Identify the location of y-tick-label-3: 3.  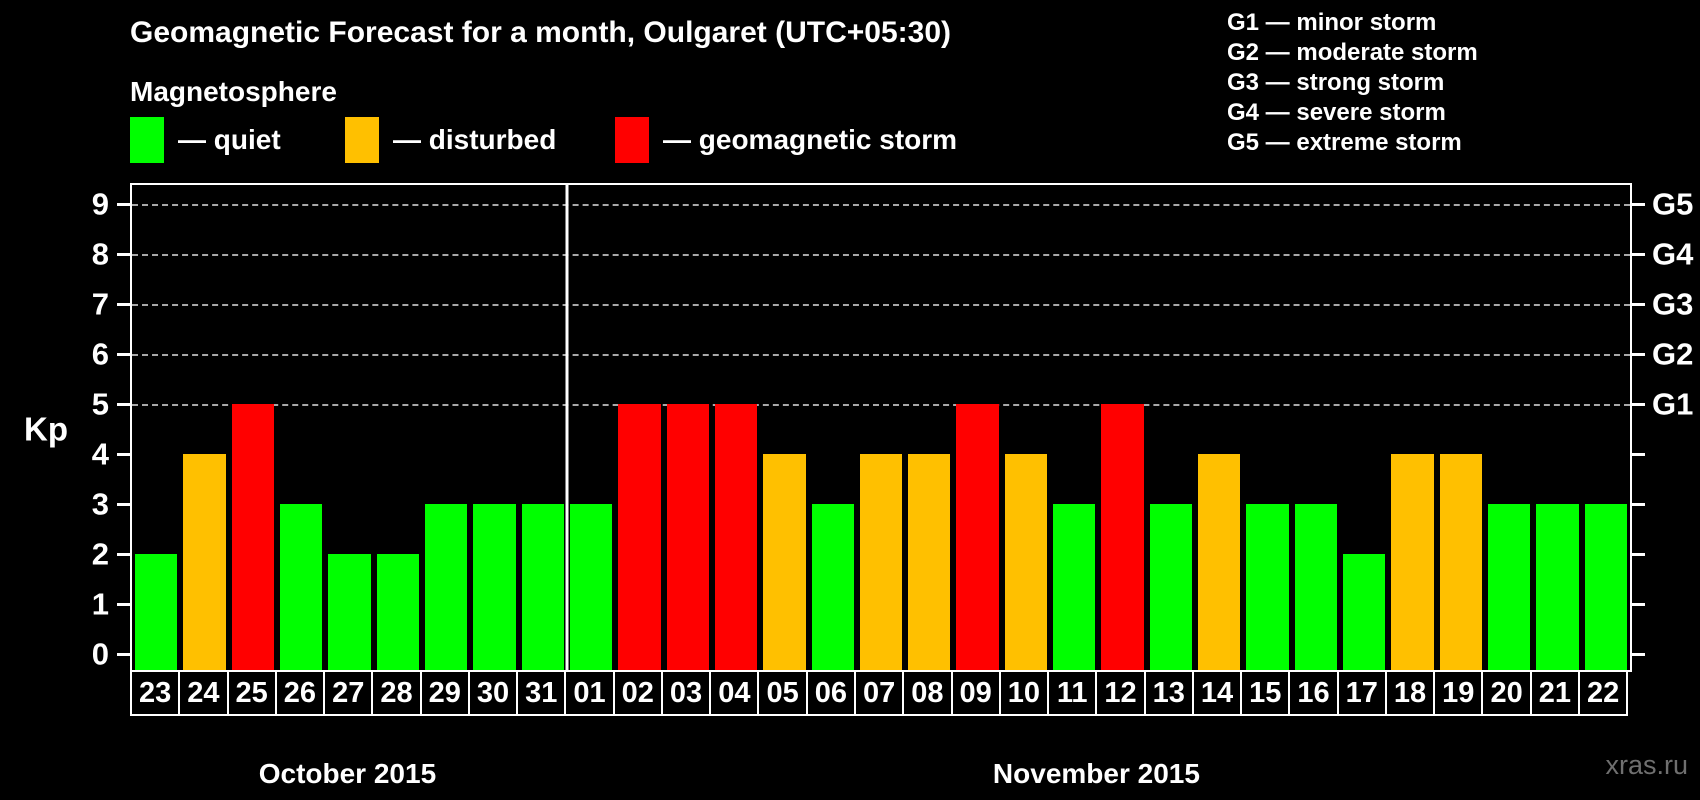
(100, 504).